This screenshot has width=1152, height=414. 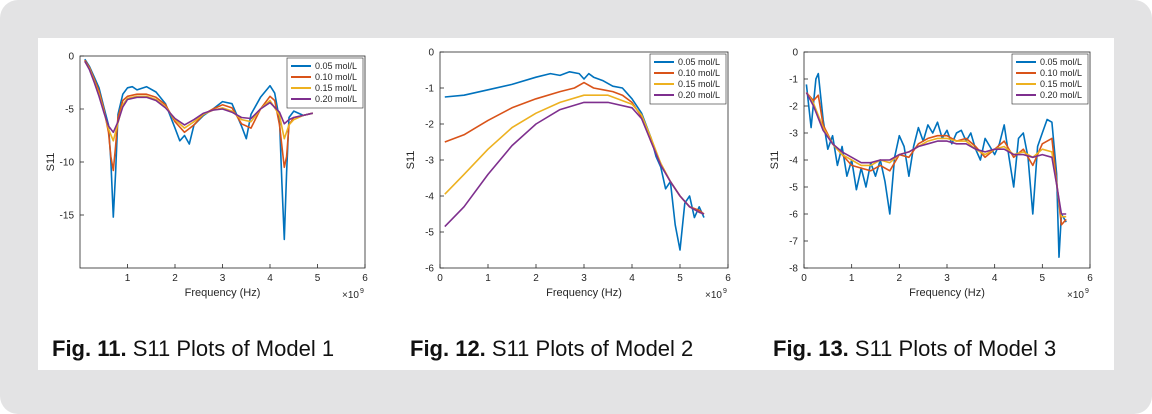 What do you see at coordinates (793, 242) in the screenshot?
I see `y-tick-label: -7` at bounding box center [793, 242].